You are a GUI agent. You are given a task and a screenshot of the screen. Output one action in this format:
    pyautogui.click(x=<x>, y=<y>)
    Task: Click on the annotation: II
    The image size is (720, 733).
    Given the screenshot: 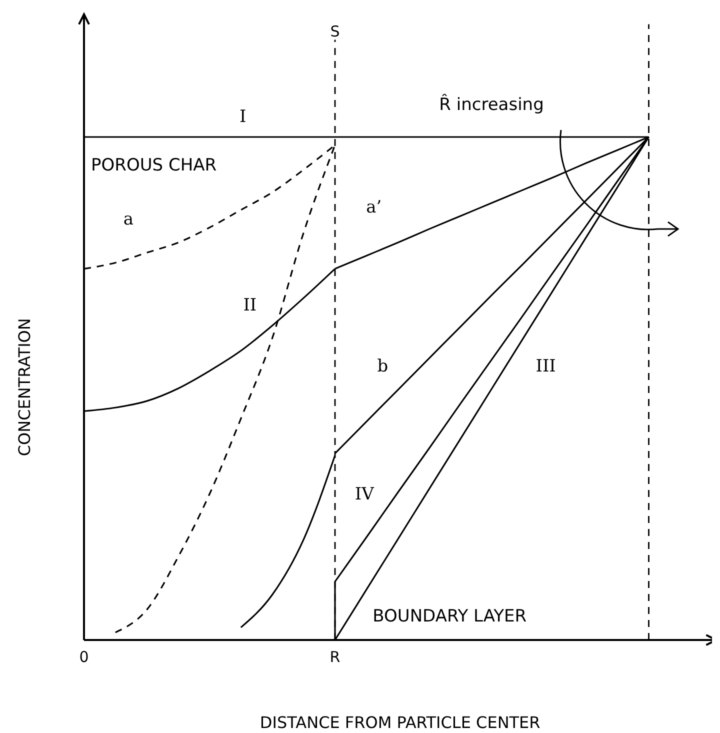 What is the action you would take?
    pyautogui.click(x=250, y=306)
    